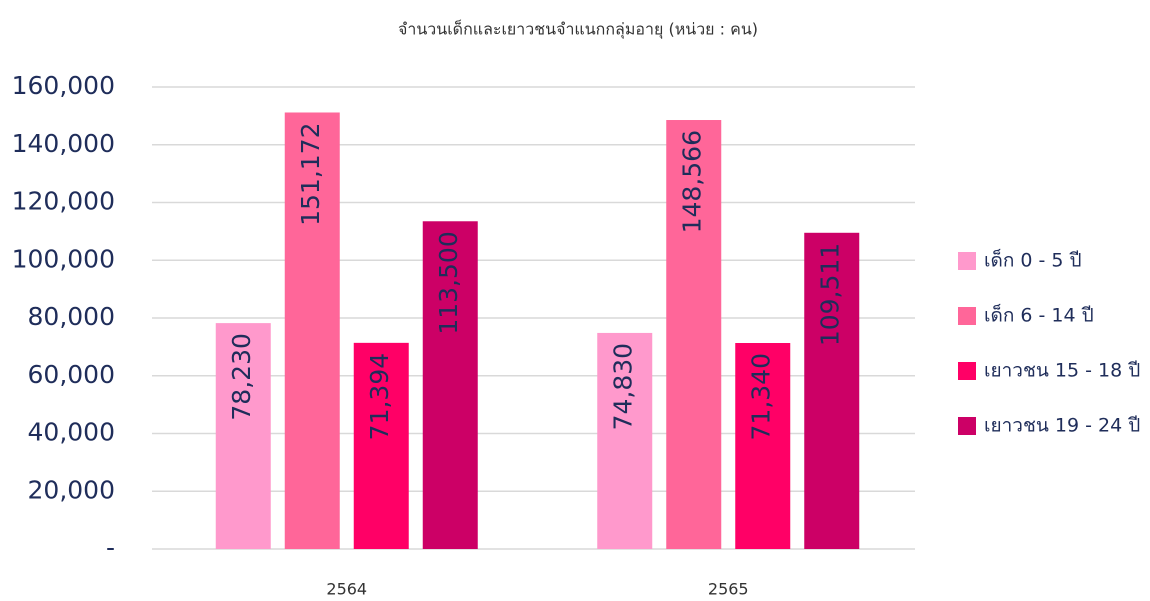 This screenshot has height=601, width=1150. I want to click on legend-label: เยาวชน 15 - 18 ปี, so click(1062, 371).